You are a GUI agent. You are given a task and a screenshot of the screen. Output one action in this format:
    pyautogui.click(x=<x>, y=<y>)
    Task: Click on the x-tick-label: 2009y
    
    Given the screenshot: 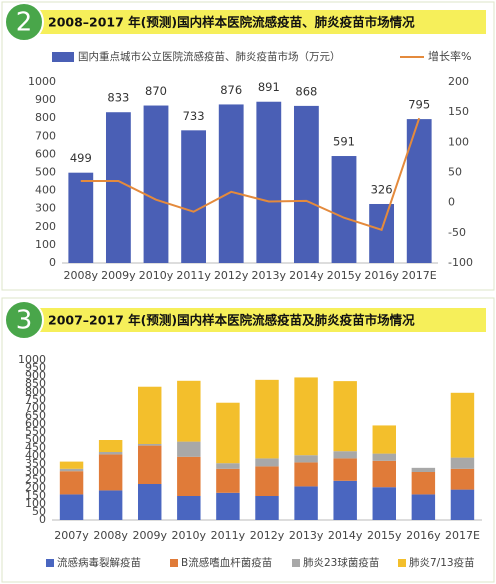 What is the action you would take?
    pyautogui.click(x=118, y=275)
    